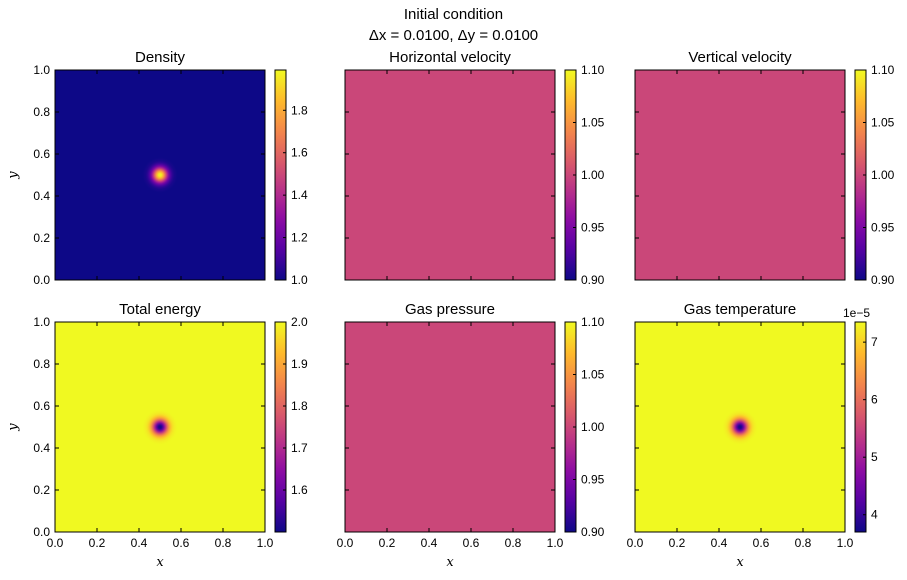  What do you see at coordinates (299, 406) in the screenshot?
I see `colorbar-tick-label-total-energy: 1.8` at bounding box center [299, 406].